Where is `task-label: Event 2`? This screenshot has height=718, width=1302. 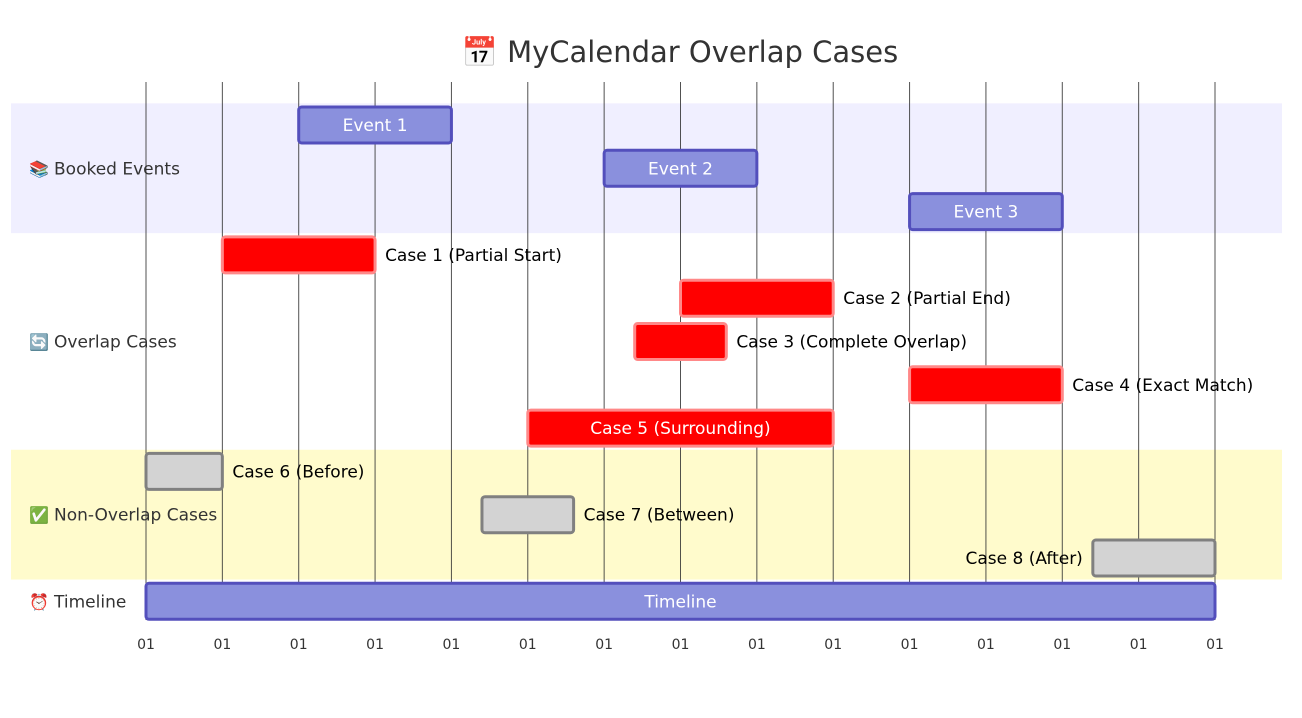 task-label: Event 2 is located at coordinates (680, 169).